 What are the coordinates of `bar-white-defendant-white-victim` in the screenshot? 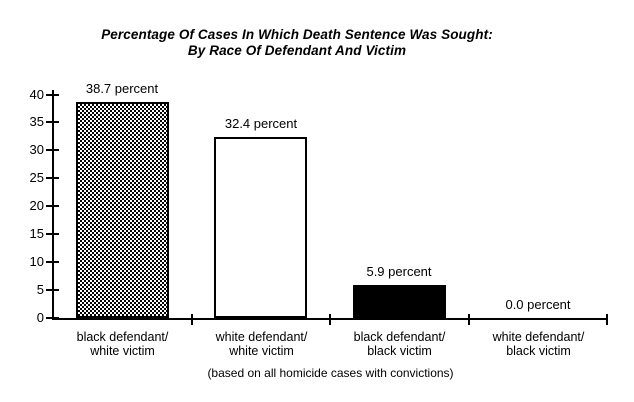 It's located at (260, 227).